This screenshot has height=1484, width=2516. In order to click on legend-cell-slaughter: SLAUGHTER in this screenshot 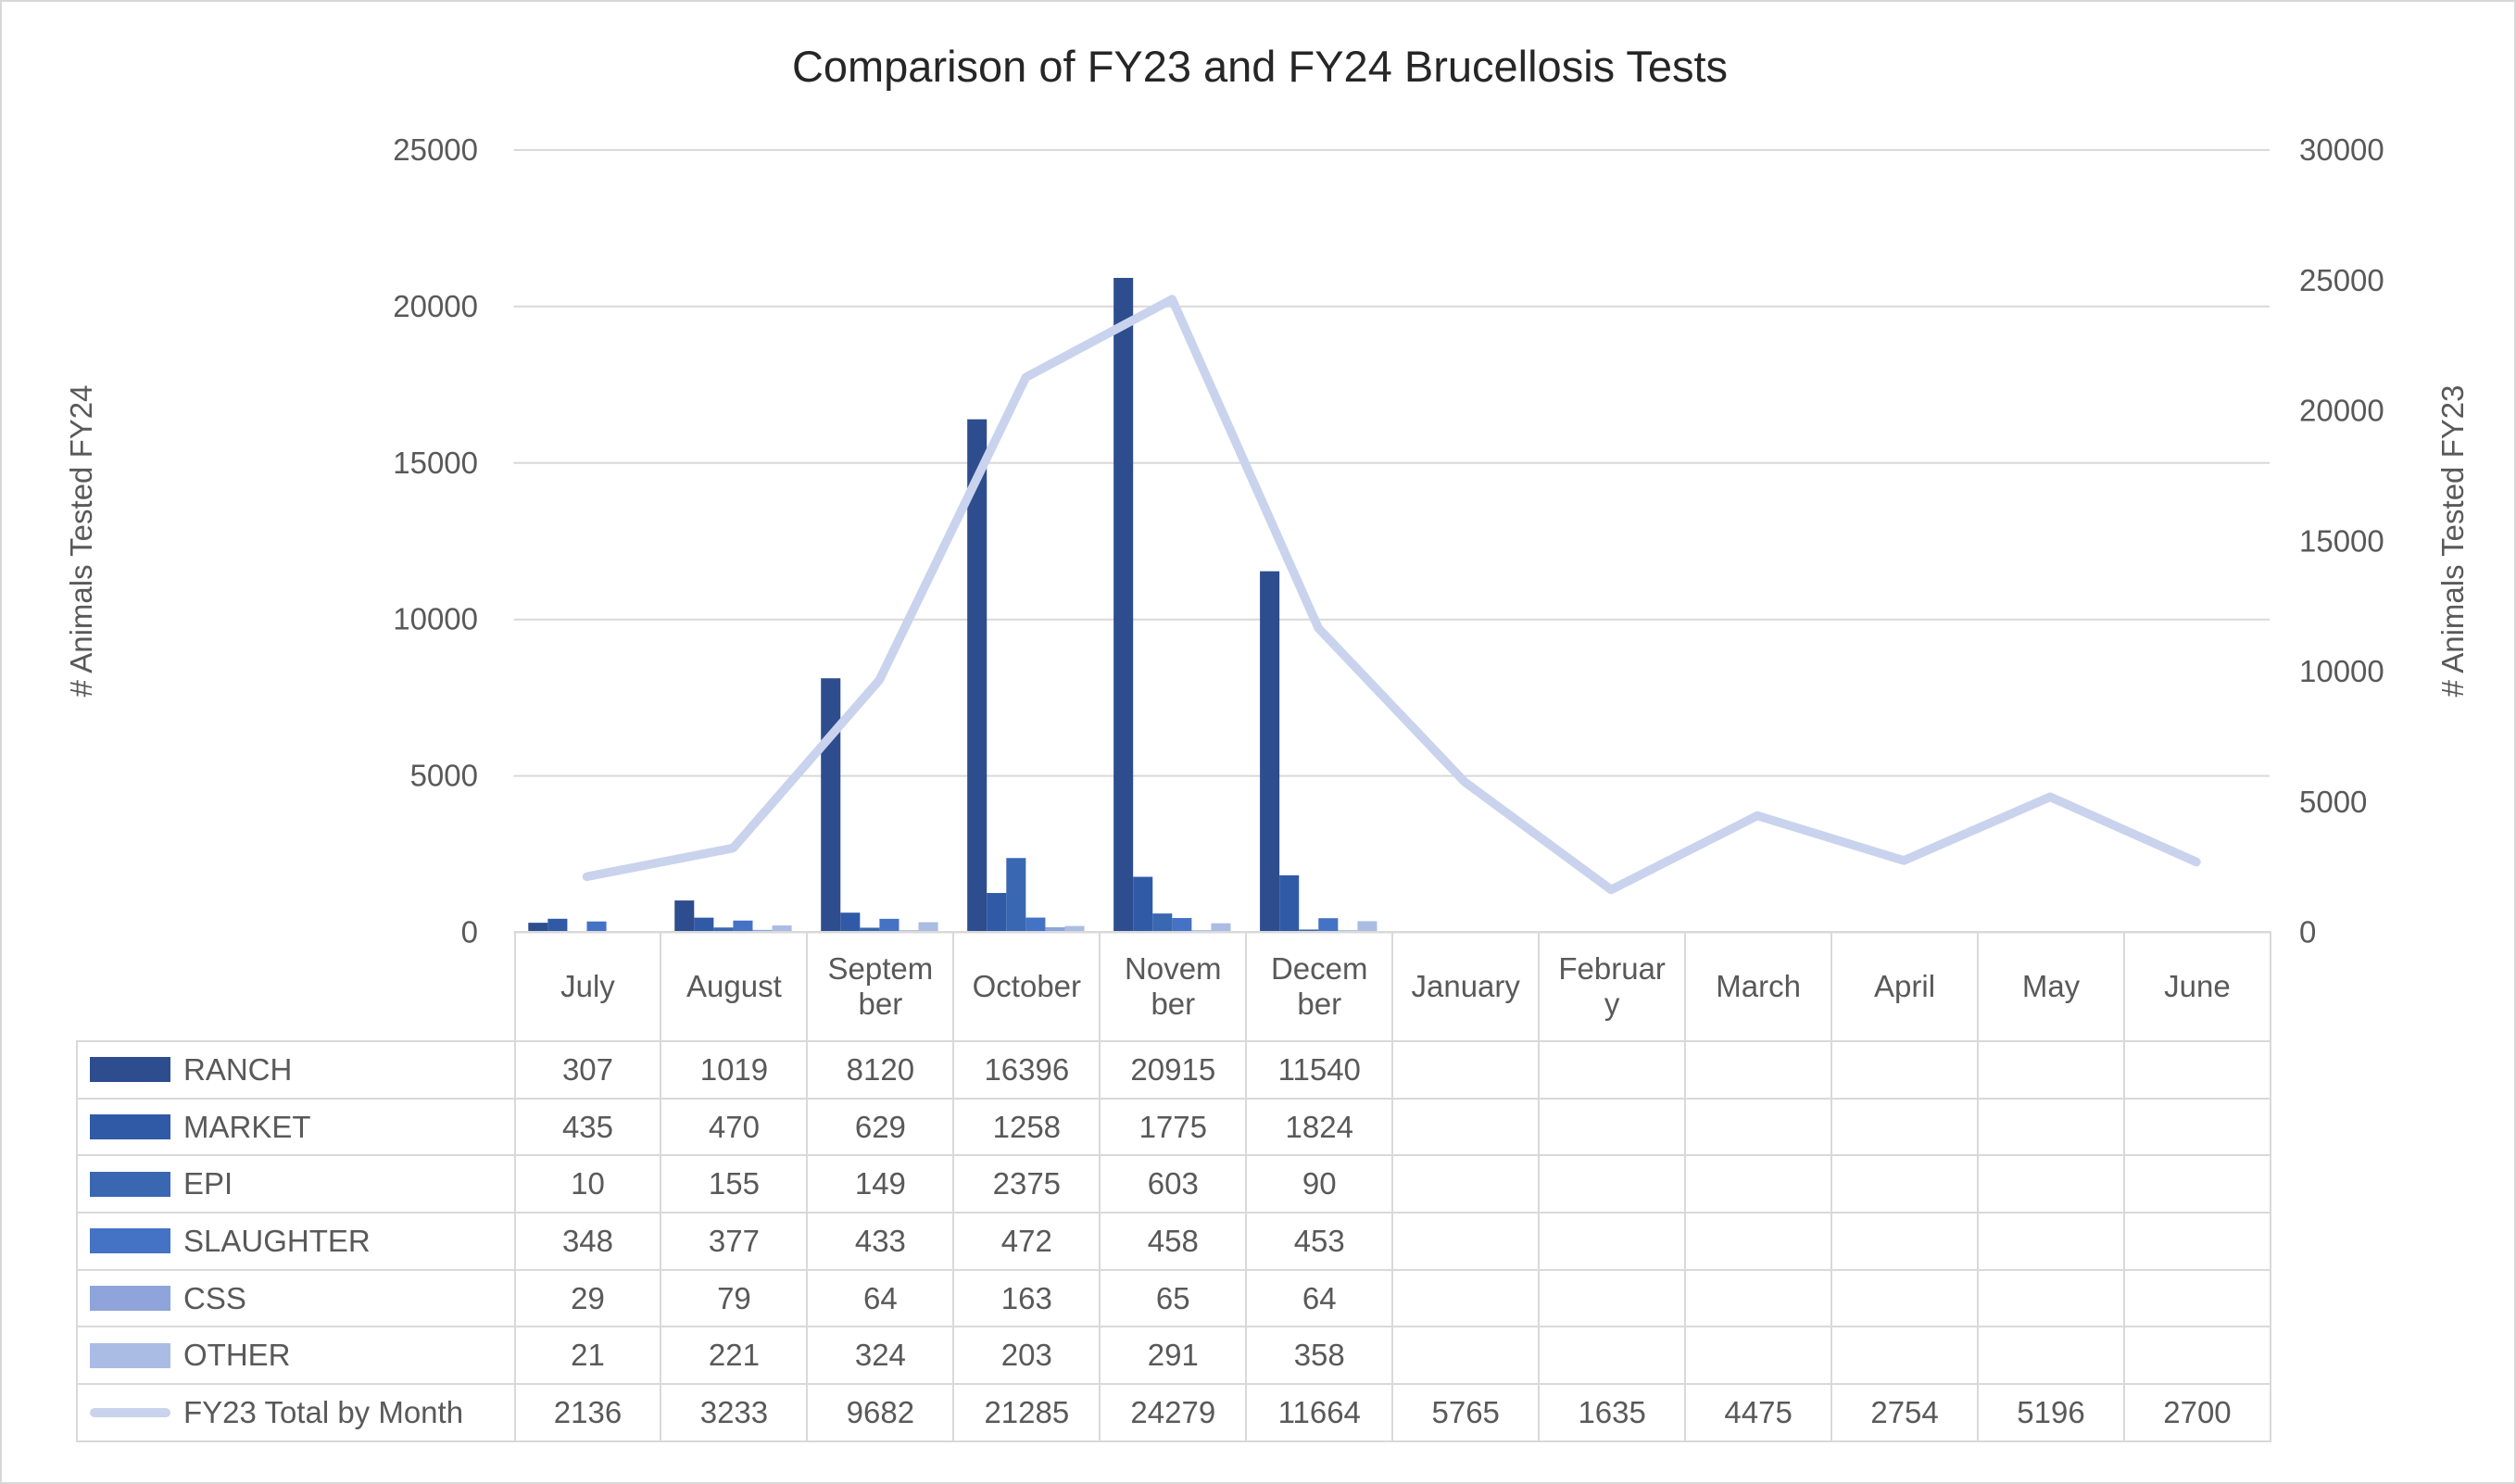, I will do `click(296, 1241)`.